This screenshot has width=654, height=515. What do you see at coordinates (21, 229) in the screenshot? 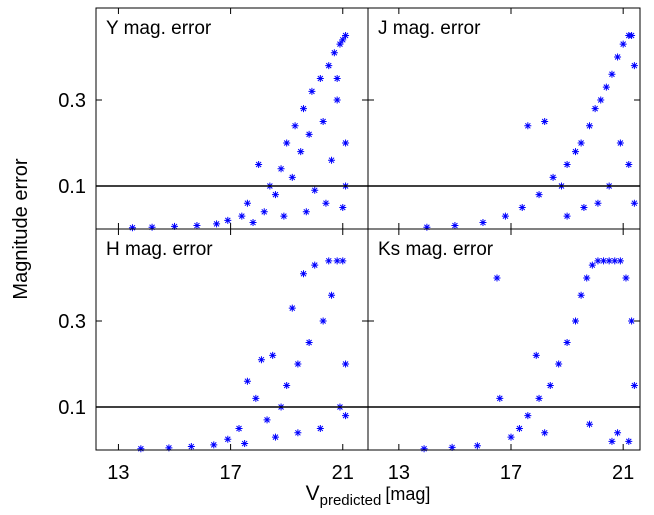
I see `y-axis-label: Magnitude error` at bounding box center [21, 229].